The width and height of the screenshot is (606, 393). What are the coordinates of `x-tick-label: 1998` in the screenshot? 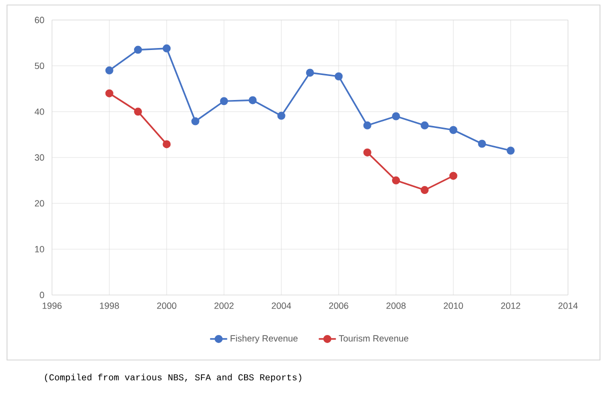 It's located at (109, 305).